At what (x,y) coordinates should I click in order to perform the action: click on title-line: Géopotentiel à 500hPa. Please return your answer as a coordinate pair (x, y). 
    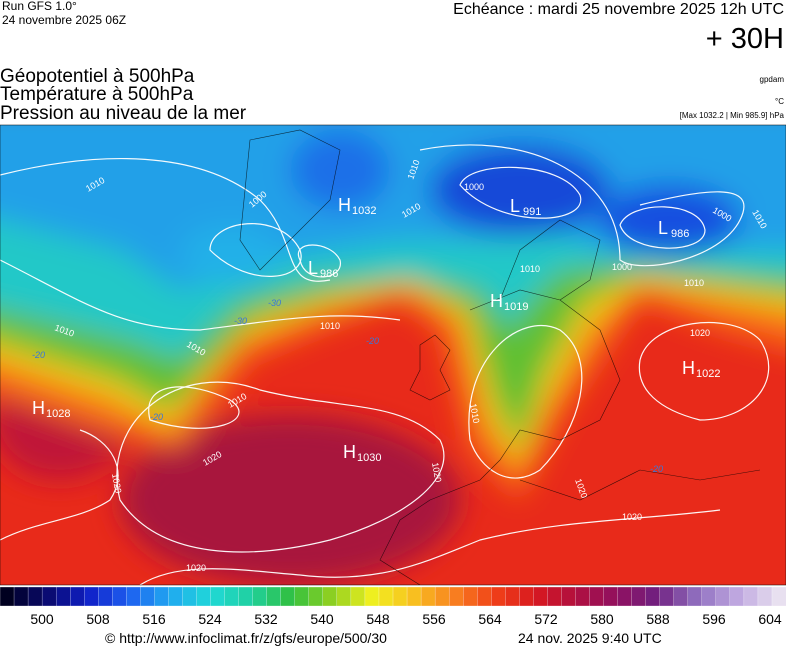
    Looking at the image, I should click on (97, 76).